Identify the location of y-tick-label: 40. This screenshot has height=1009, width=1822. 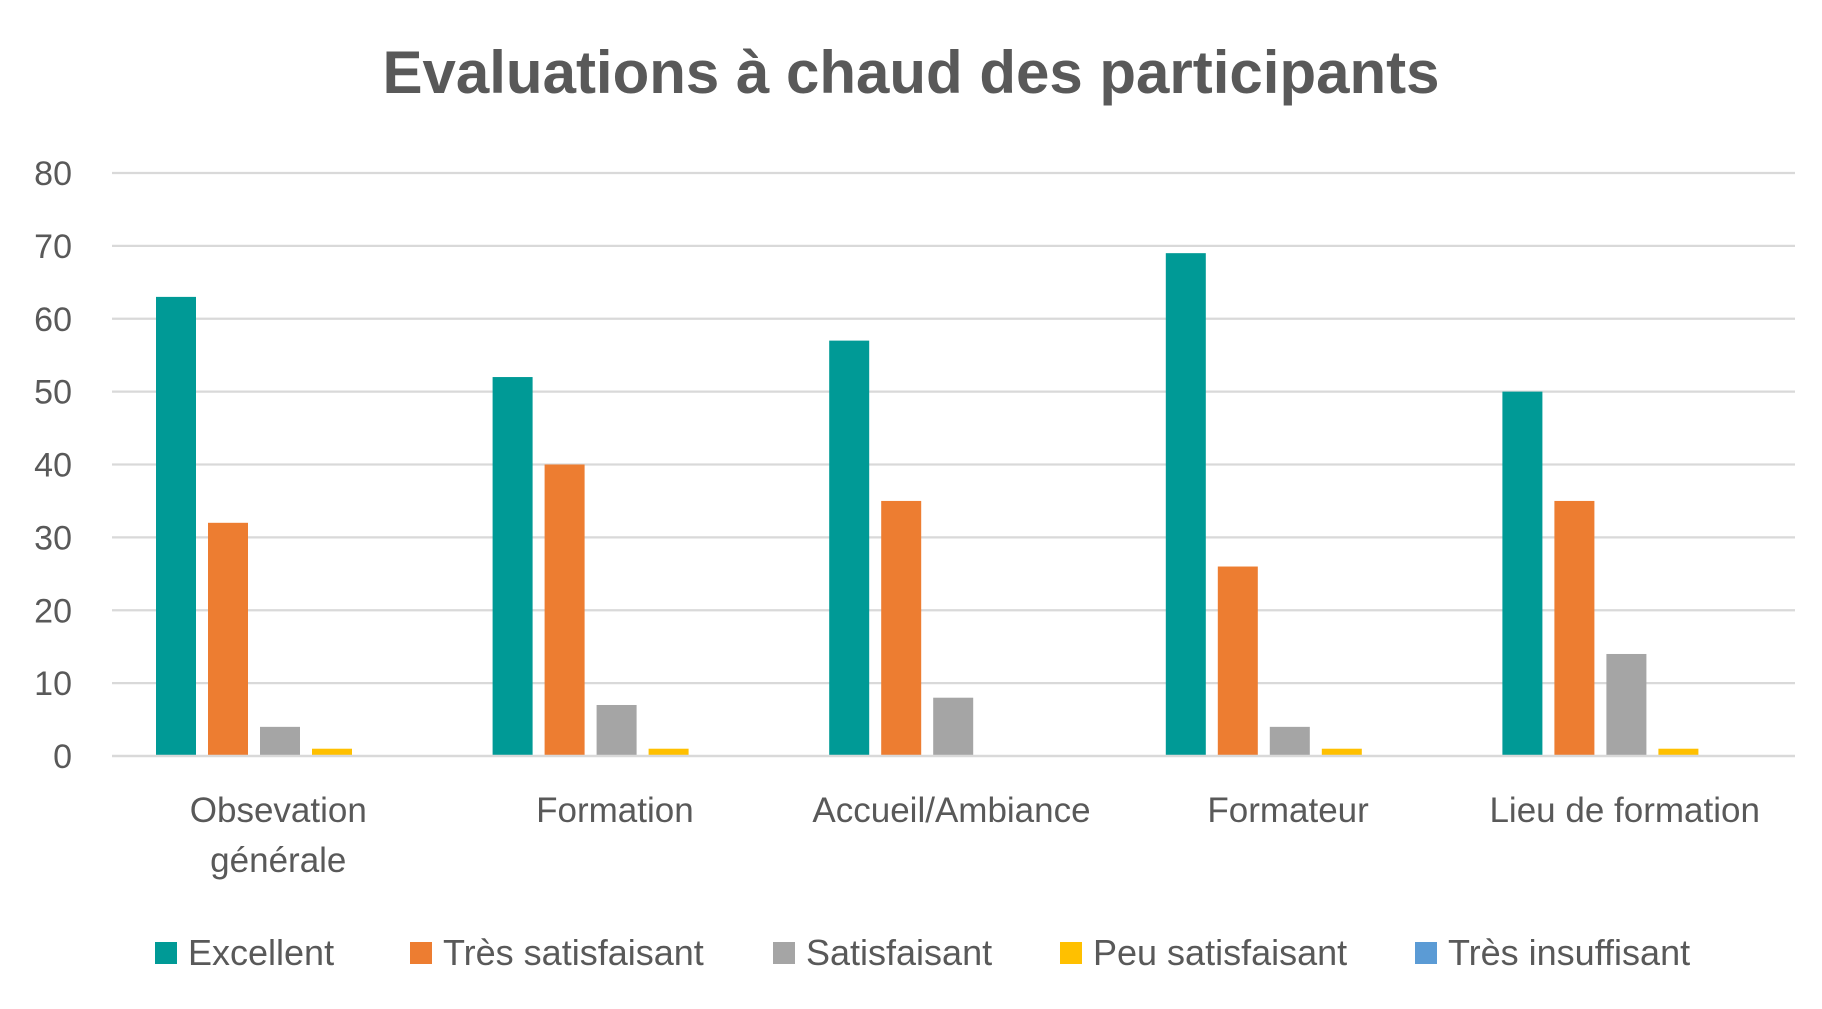
(53, 466).